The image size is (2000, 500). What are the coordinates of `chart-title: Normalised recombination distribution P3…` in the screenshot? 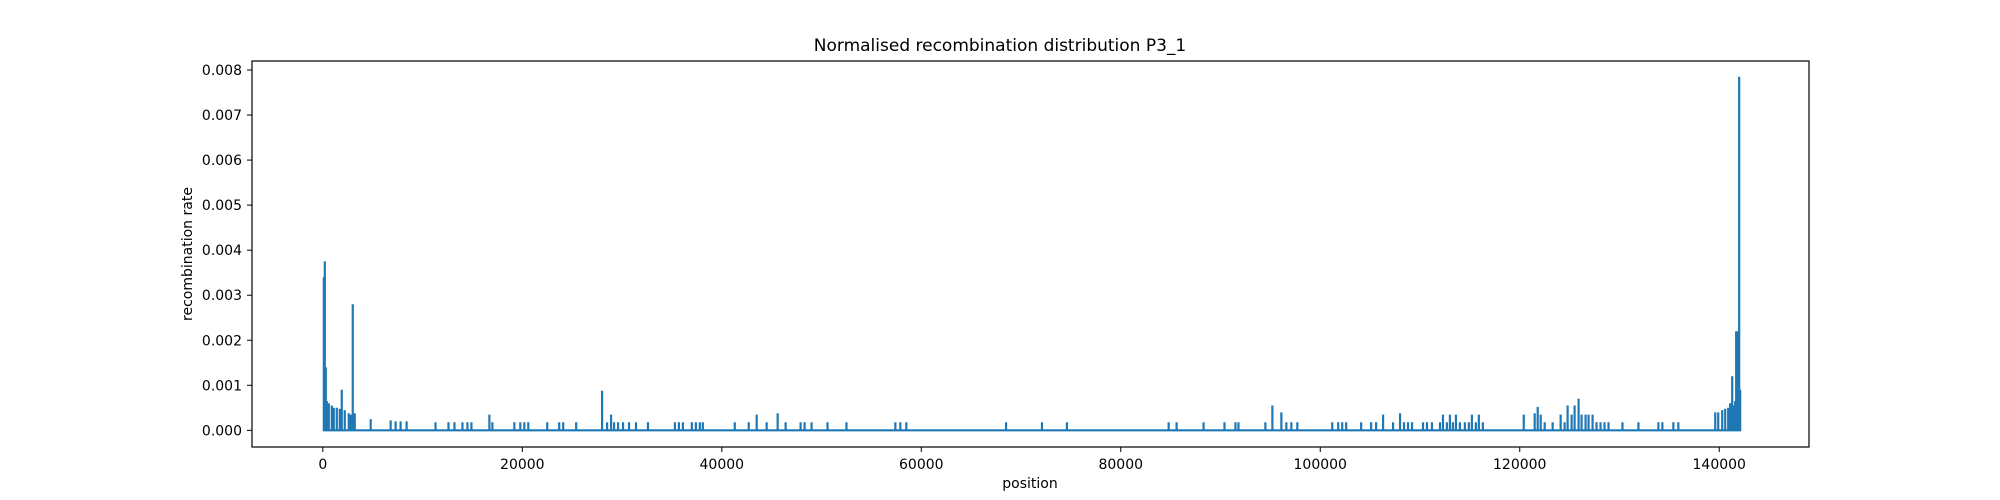 It's located at (1000, 46).